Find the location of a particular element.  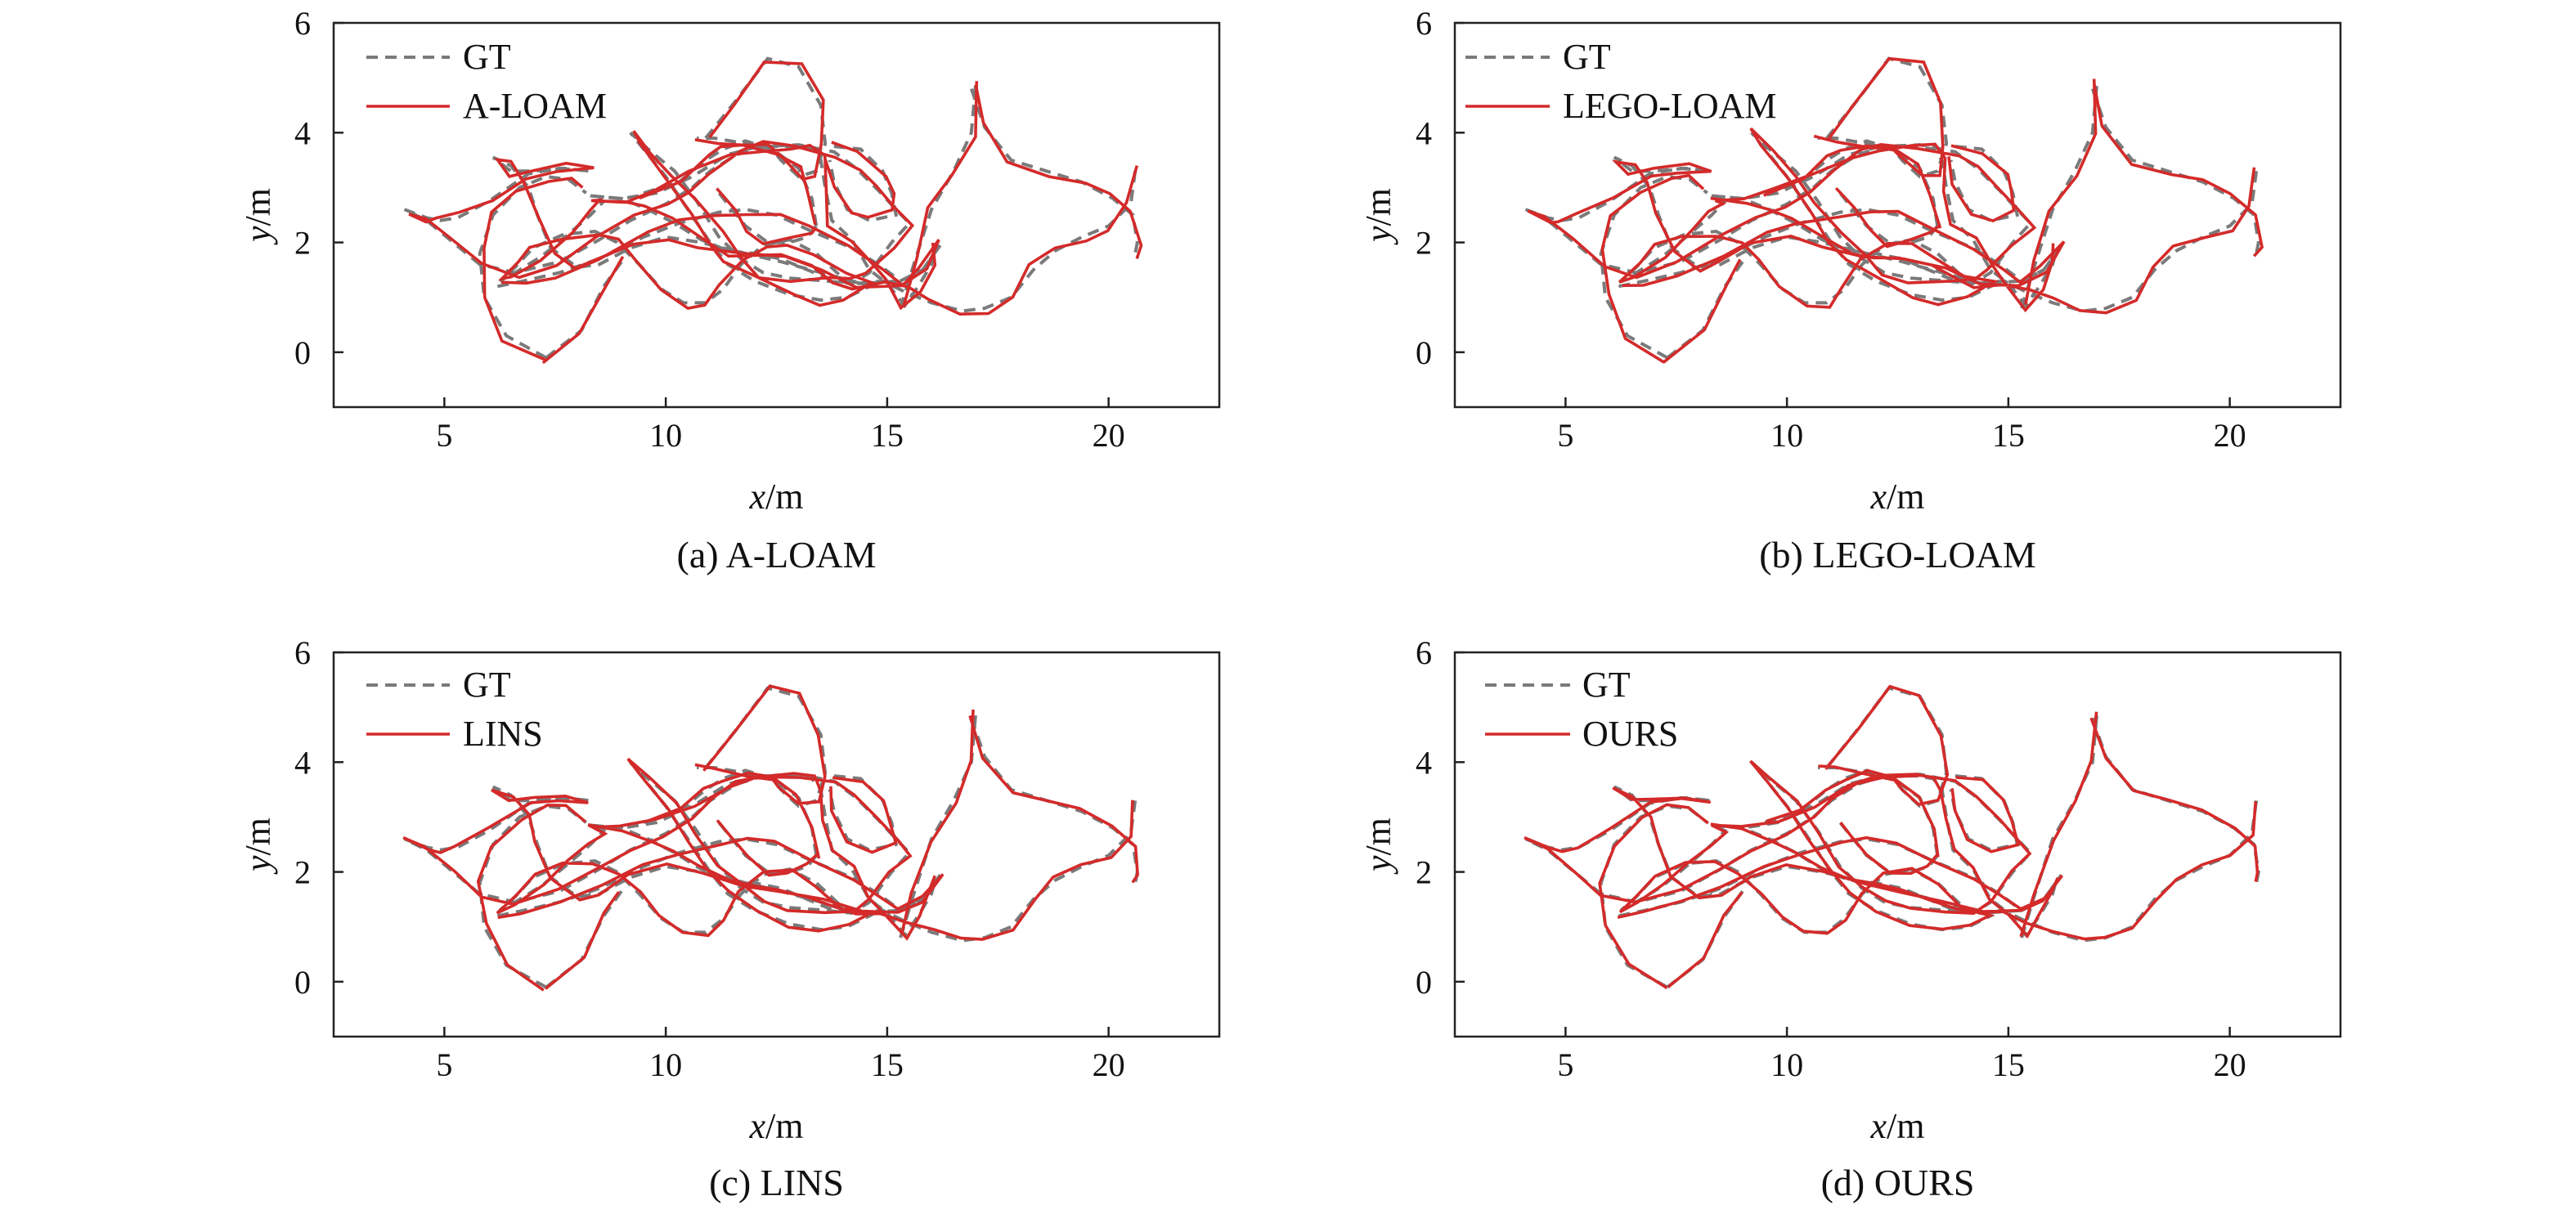

plot-frame-a is located at coordinates (776, 215).